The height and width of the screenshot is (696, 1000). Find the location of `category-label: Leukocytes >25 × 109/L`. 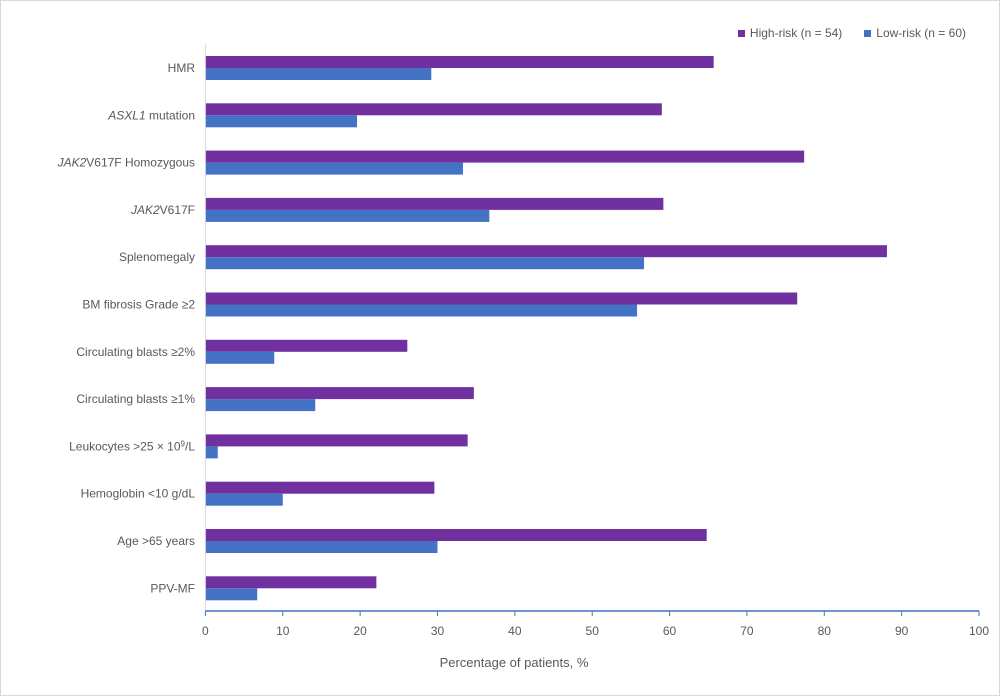

category-label: Leukocytes >25 × 109/L is located at coordinates (132, 446).